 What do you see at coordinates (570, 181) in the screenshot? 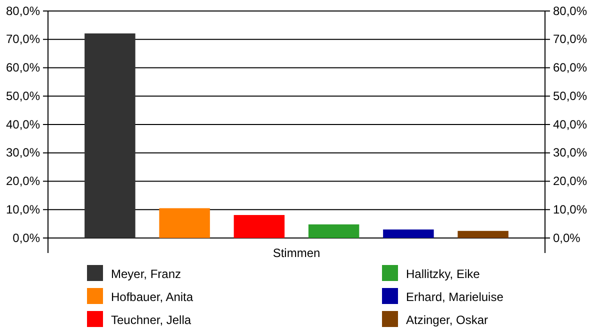
I see `text: 20,0%` at bounding box center [570, 181].